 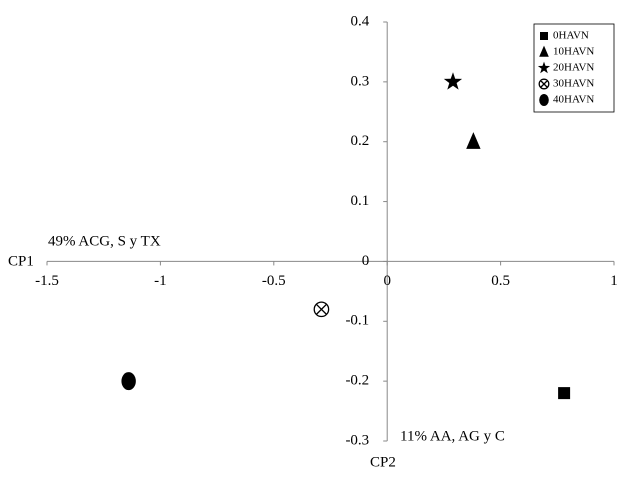 What do you see at coordinates (104, 241) in the screenshot?
I see `annotation: 49% ACG, S y TX` at bounding box center [104, 241].